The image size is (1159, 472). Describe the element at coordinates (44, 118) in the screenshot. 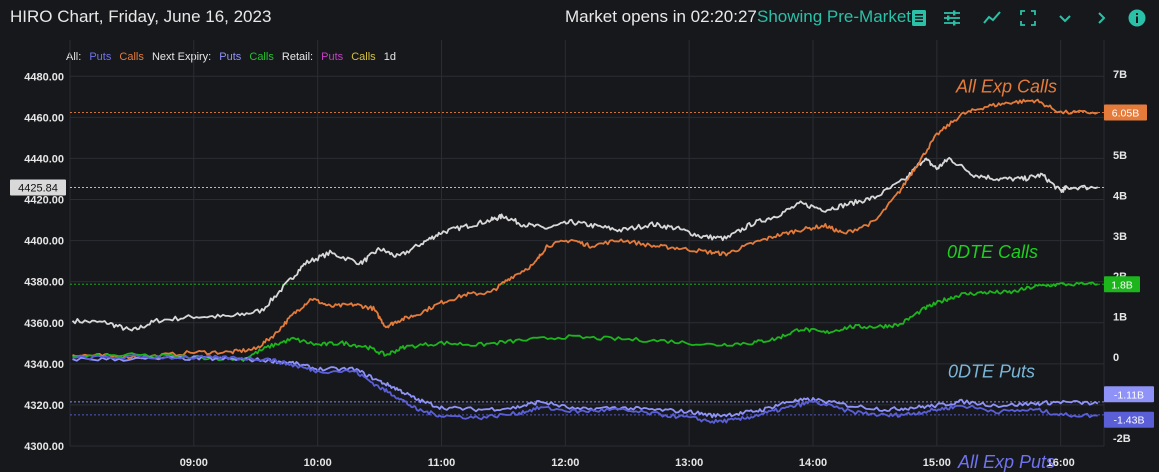

I see `y-left-tick-label: 4460.00` at that location.